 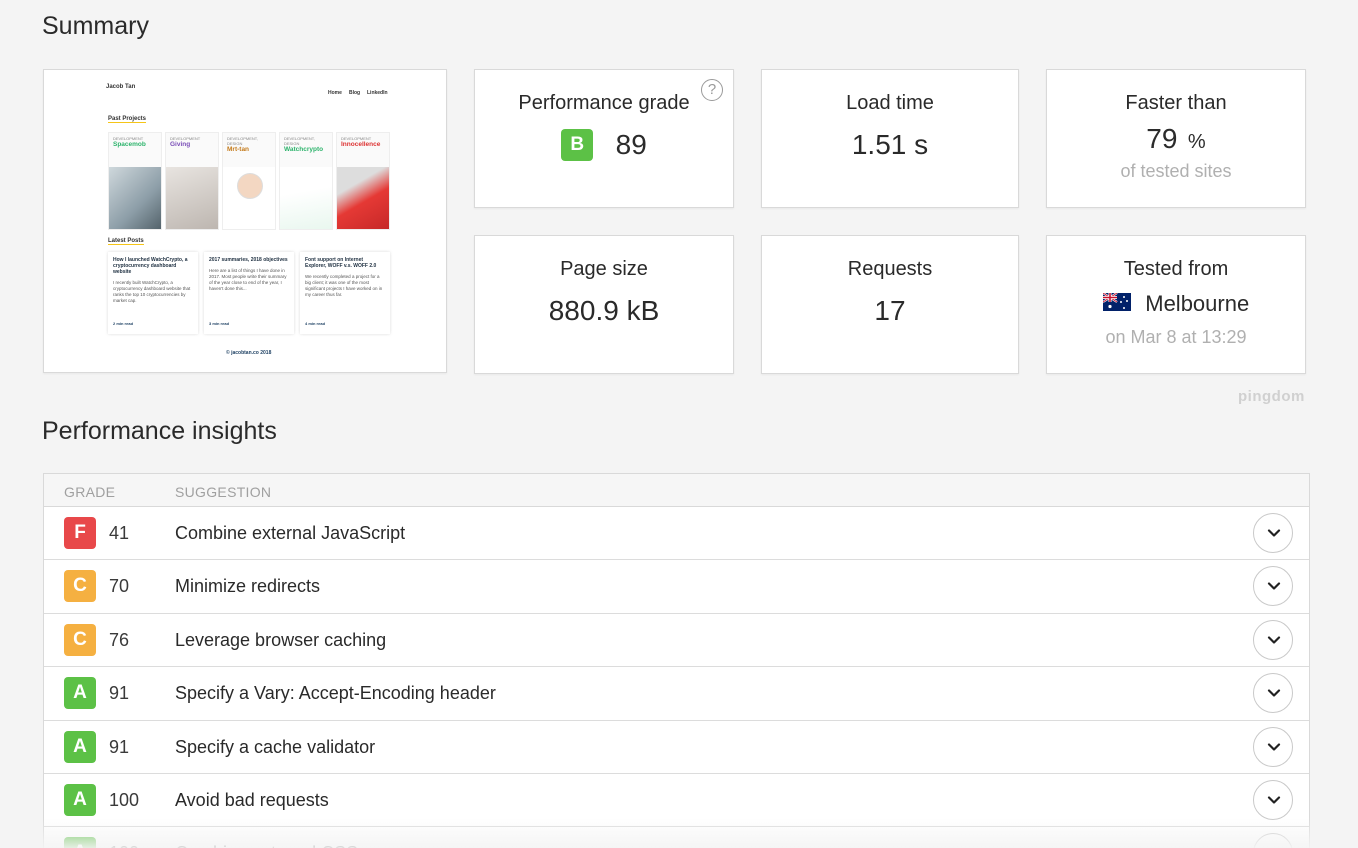 What do you see at coordinates (604, 103) in the screenshot?
I see `performance-grade-label: Performance grade` at bounding box center [604, 103].